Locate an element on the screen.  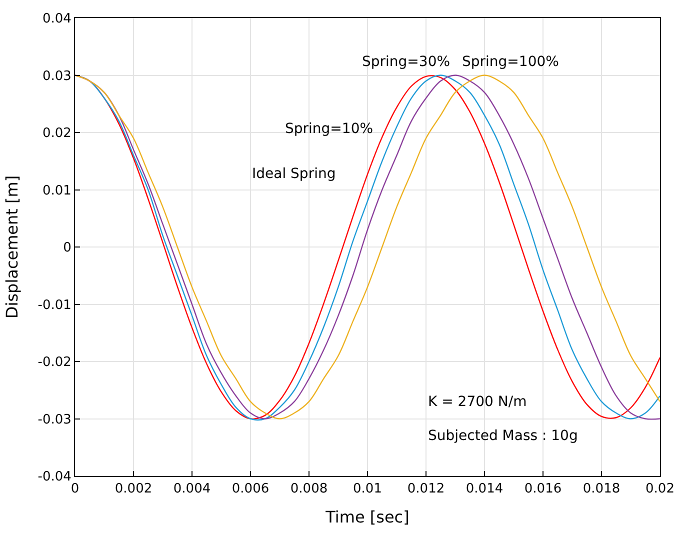
annotation: Spring=30% is located at coordinates (406, 62).